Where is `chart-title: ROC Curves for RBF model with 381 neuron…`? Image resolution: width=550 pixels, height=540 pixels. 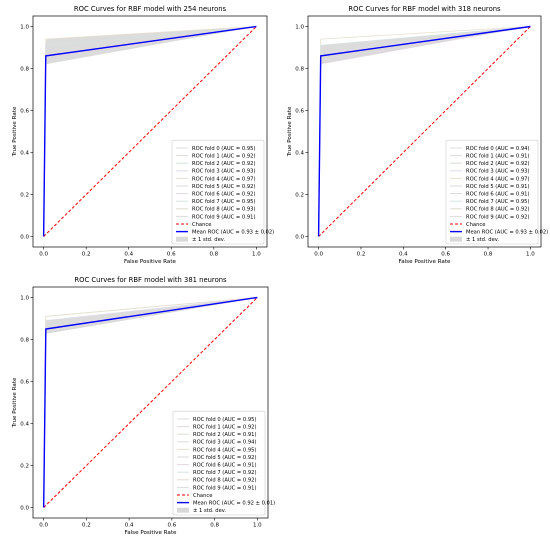
chart-title: ROC Curves for RBF model with 381 neuron… is located at coordinates (150, 280).